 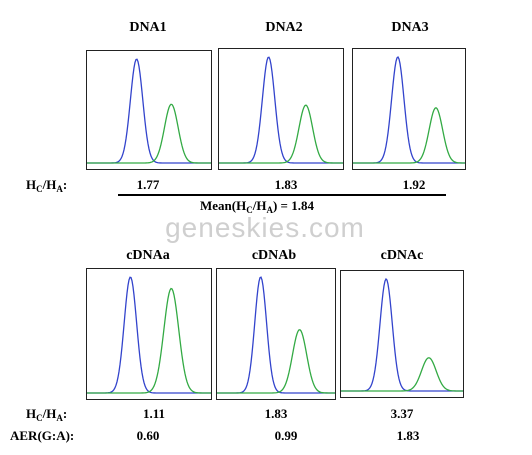 I want to click on aer-value-cdnab: 0.99, so click(x=286, y=435).